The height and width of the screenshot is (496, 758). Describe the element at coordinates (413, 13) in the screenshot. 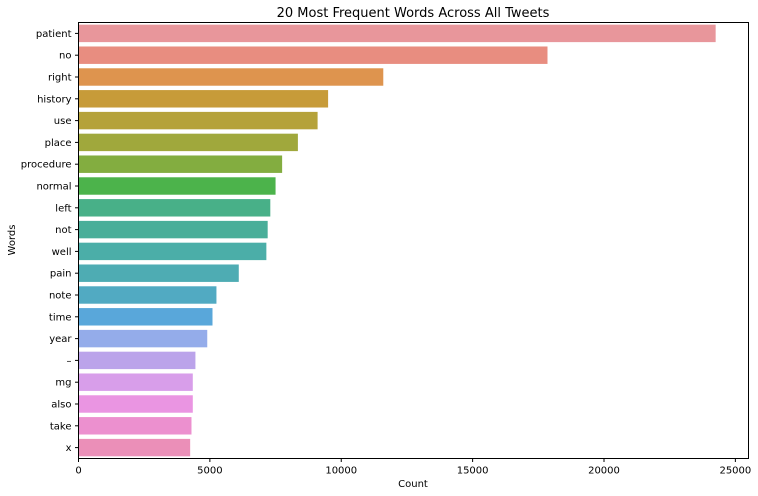

I see `chart-title: 20 Most Frequent Words Across All Tweets` at that location.